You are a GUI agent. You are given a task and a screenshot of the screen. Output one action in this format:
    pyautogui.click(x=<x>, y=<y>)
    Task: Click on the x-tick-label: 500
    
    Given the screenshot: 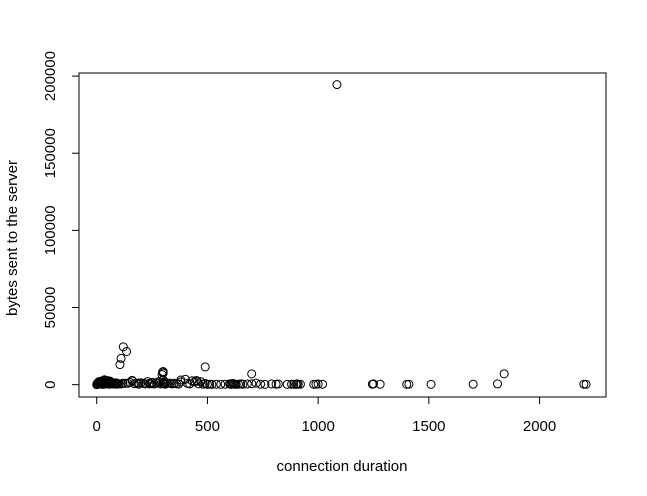 What is the action you would take?
    pyautogui.click(x=207, y=426)
    